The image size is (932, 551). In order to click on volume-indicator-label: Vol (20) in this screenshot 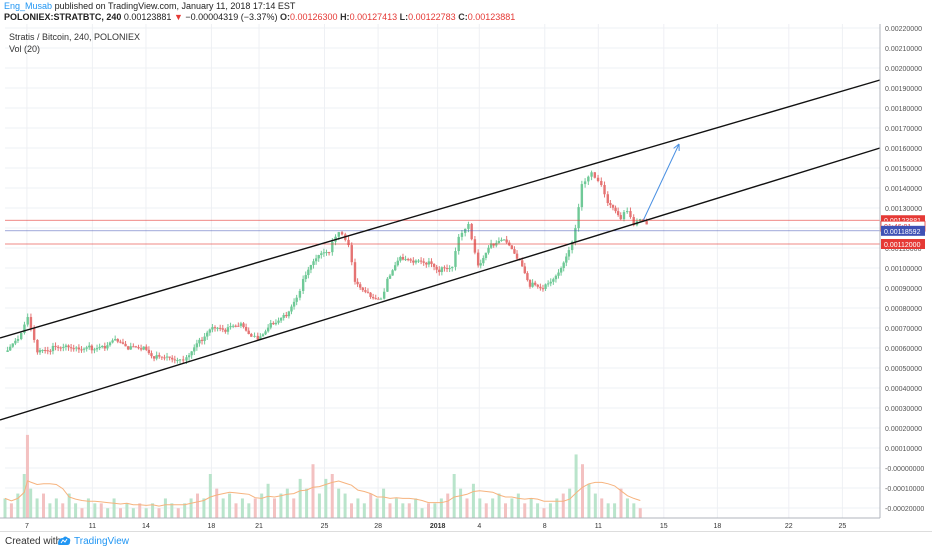, I will do `click(25, 49)`.